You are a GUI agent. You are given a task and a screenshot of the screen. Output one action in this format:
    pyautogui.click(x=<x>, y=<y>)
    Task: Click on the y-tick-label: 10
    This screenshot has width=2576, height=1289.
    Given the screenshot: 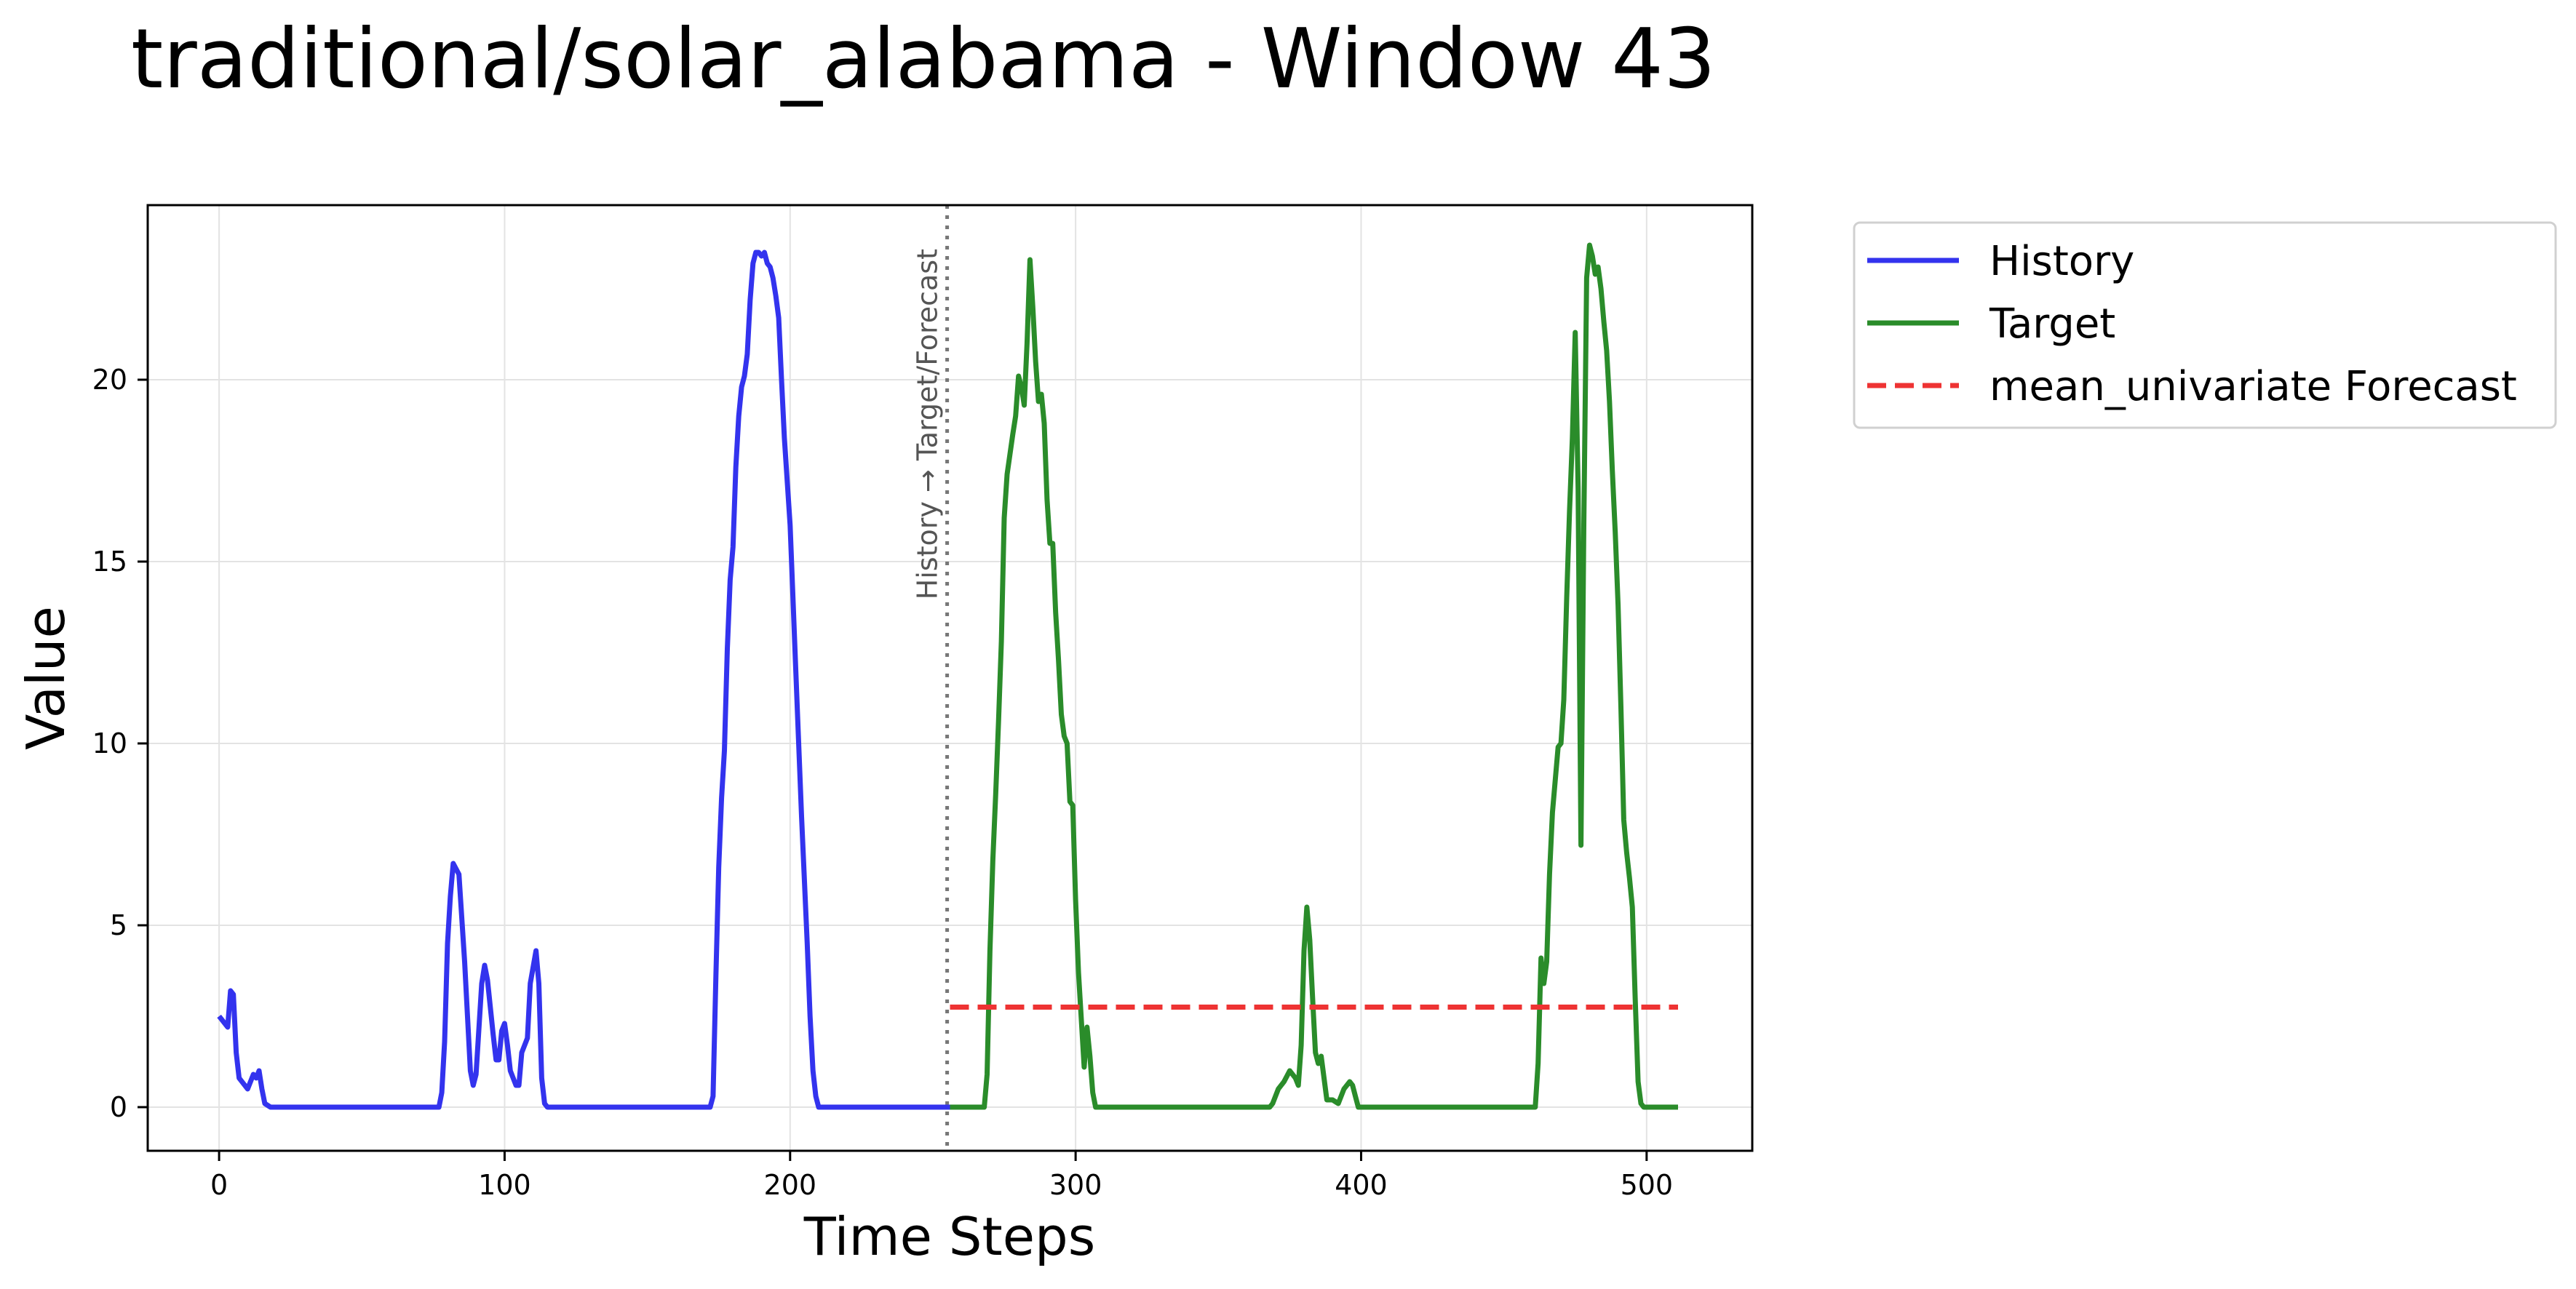 What is the action you would take?
    pyautogui.click(x=109, y=743)
    